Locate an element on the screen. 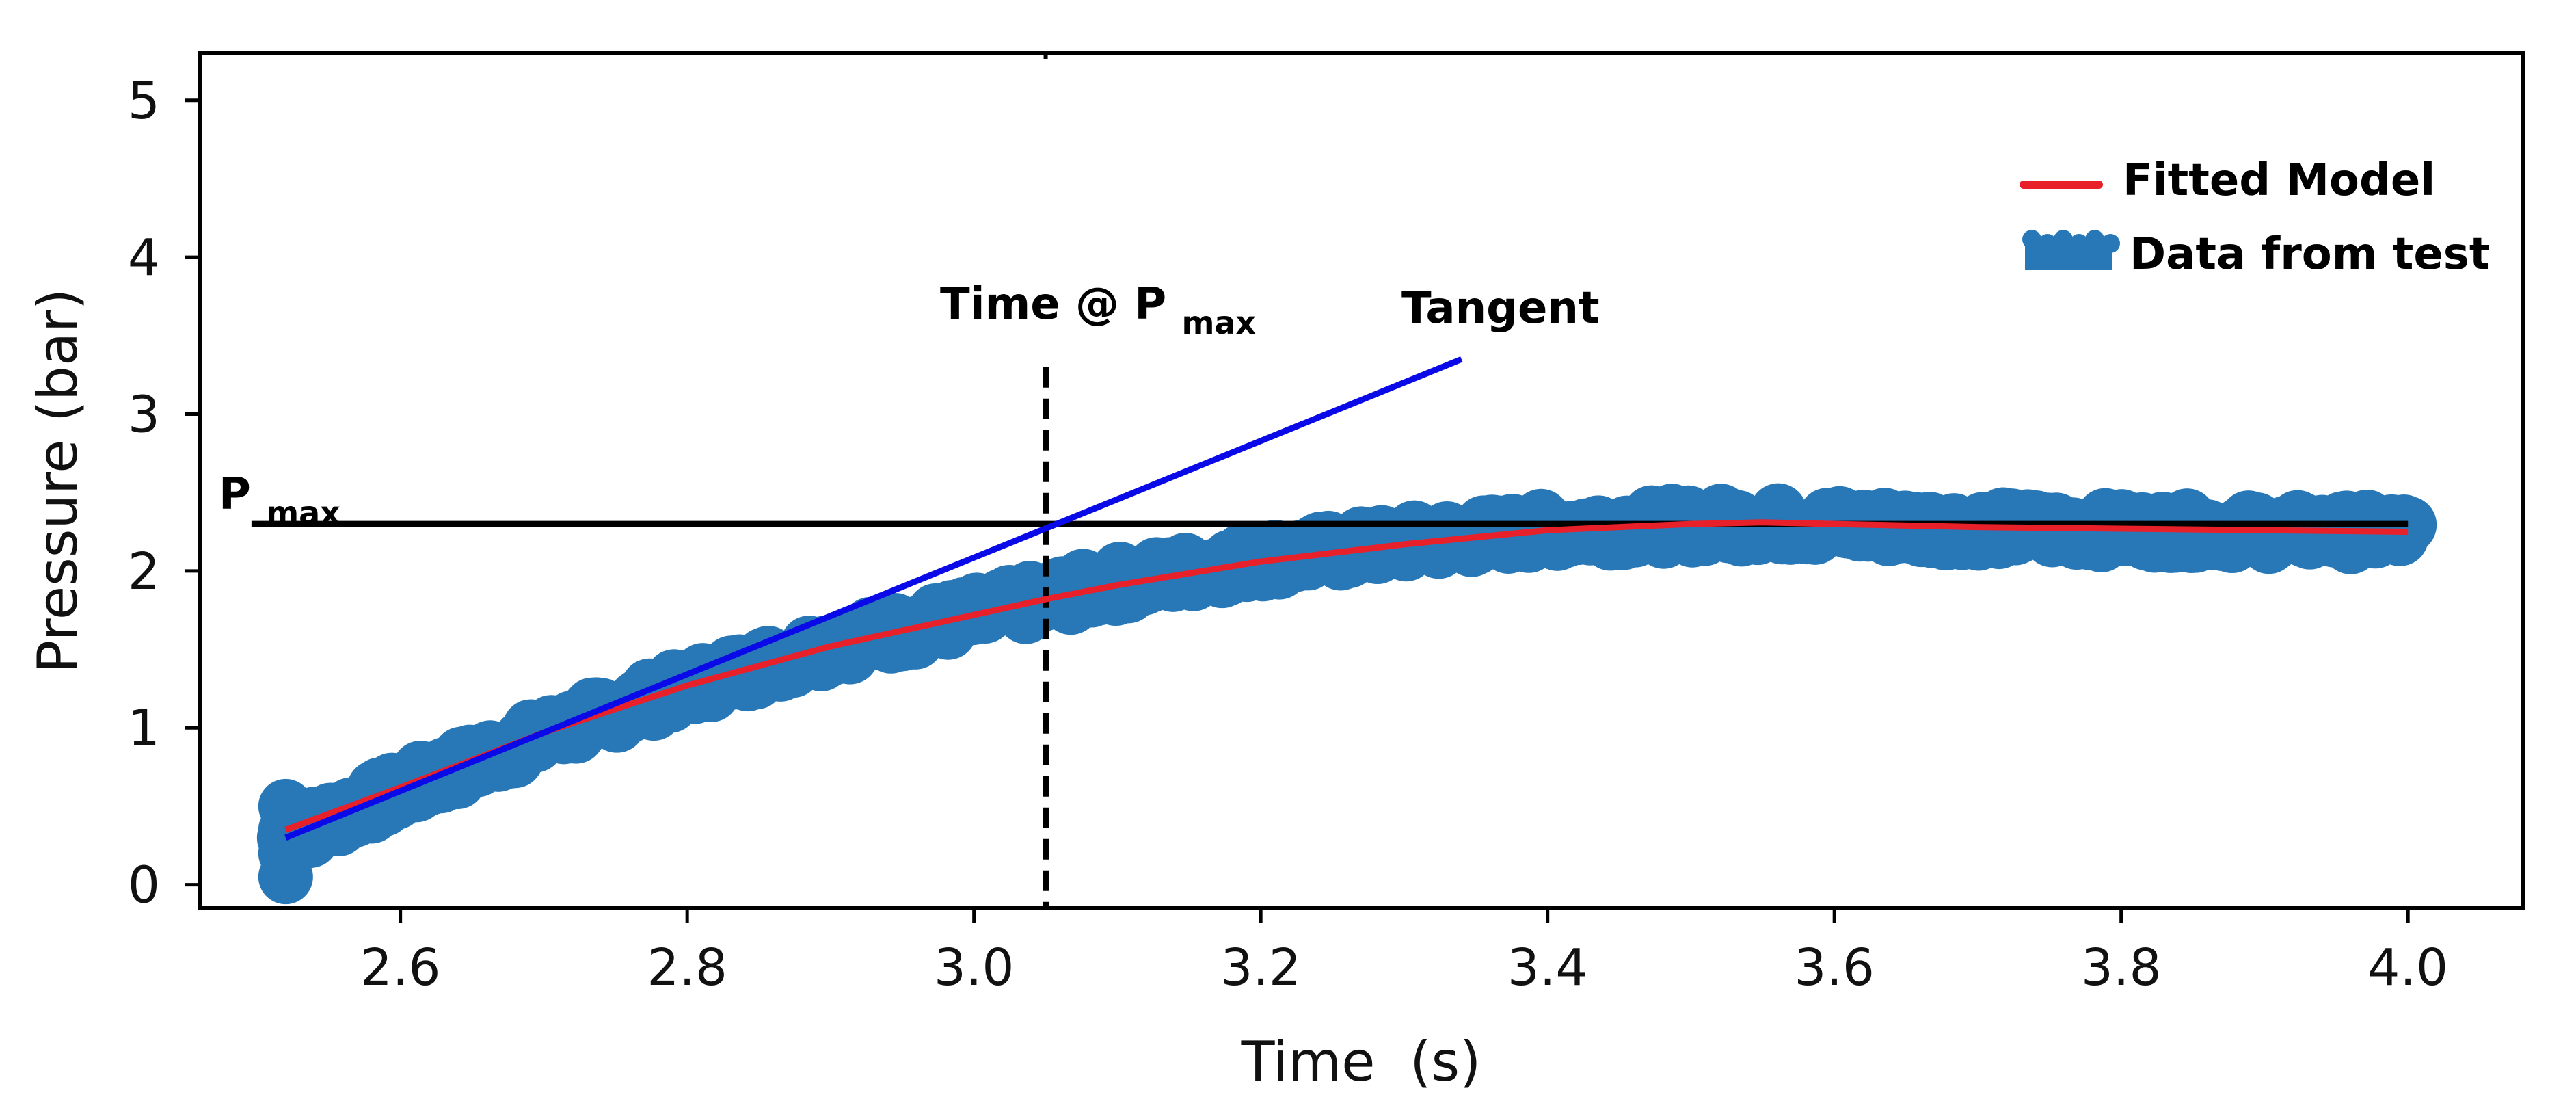 Image resolution: width=2576 pixels, height=1110 pixels. time-at-pmax-text: Time @ P is located at coordinates (1053, 304).